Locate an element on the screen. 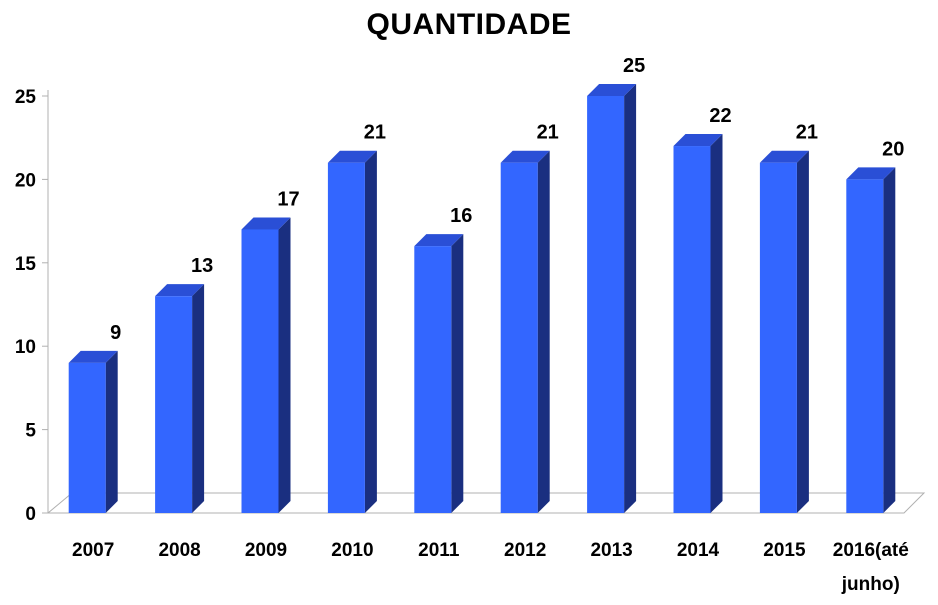 This screenshot has height=605, width=938. y-tick-label: 25 is located at coordinates (26, 97).